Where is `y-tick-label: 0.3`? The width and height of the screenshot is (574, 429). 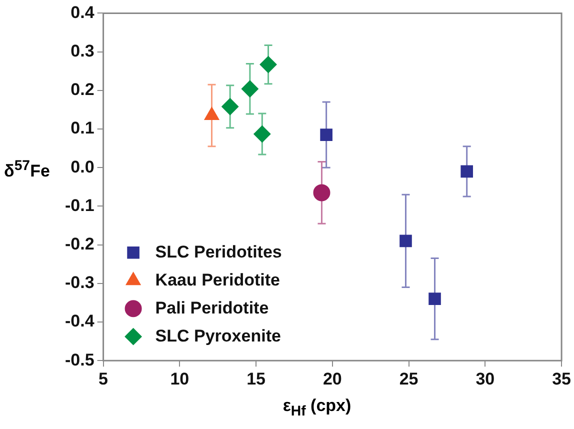
y-tick-label: 0.3 is located at coordinates (82, 50).